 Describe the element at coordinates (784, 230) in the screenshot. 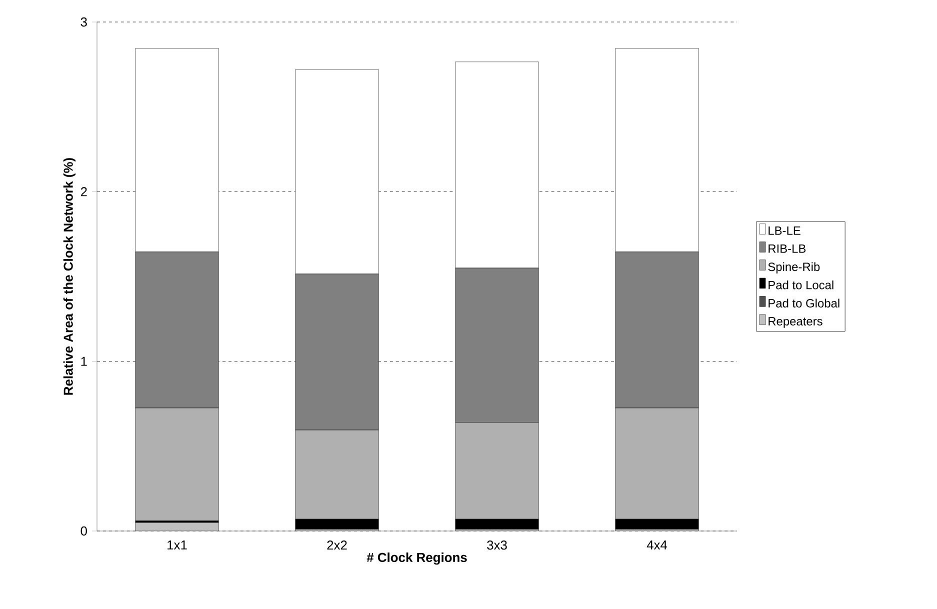

I see `legend-label: LB-LE` at that location.